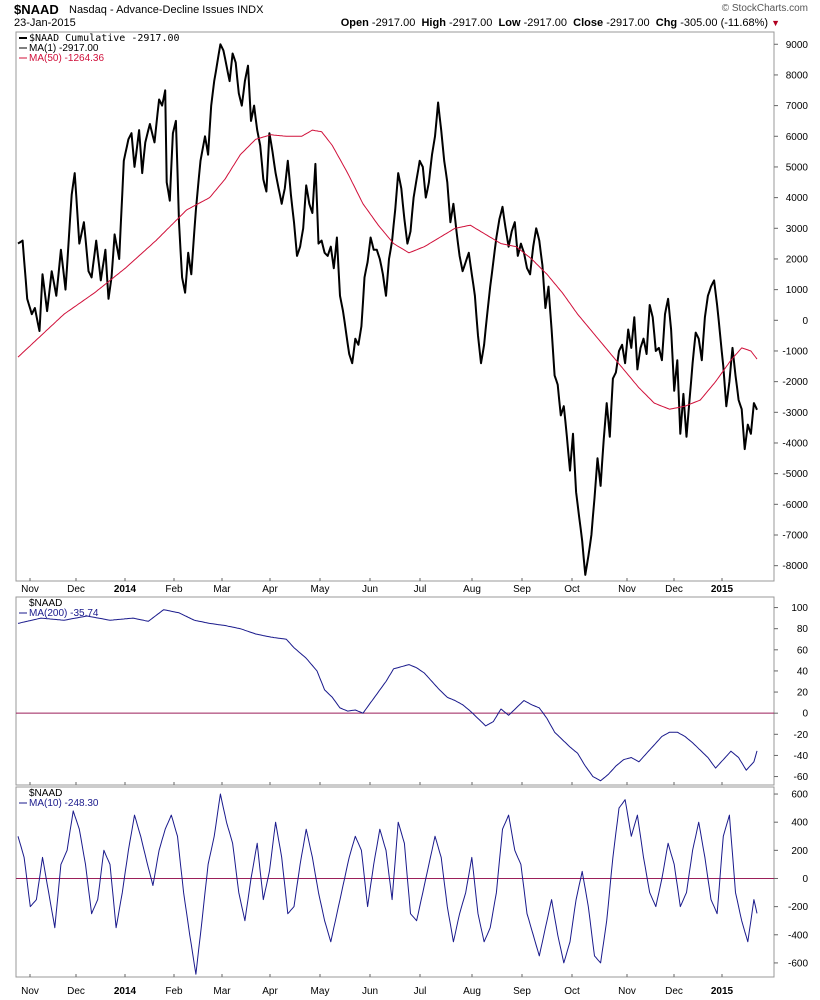 The width and height of the screenshot is (820, 1000). What do you see at coordinates (797, 290) in the screenshot?
I see `y-tick-label: 1000` at bounding box center [797, 290].